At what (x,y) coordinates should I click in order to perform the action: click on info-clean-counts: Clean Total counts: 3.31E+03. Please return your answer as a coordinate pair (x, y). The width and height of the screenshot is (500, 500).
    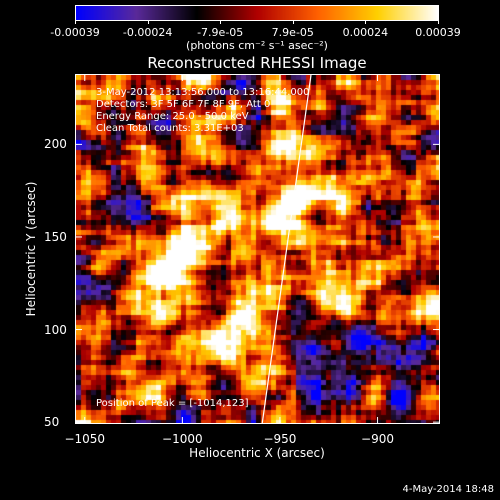
    Looking at the image, I should click on (170, 128).